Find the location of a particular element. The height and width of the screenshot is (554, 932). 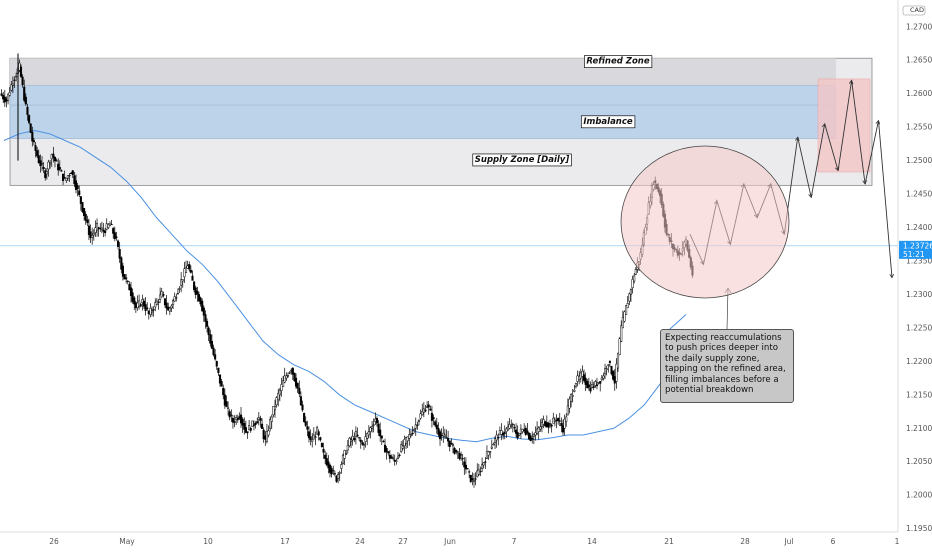

y-axis-panel is located at coordinates (915, 275).